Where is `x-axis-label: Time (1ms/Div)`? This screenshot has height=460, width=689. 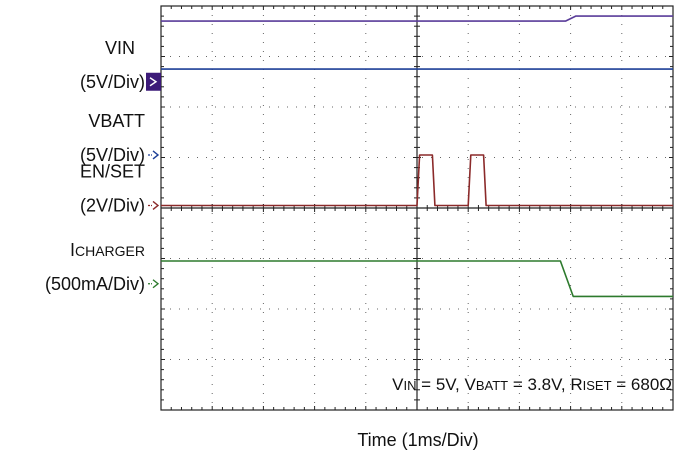 x-axis-label: Time (1ms/Div) is located at coordinates (417, 440).